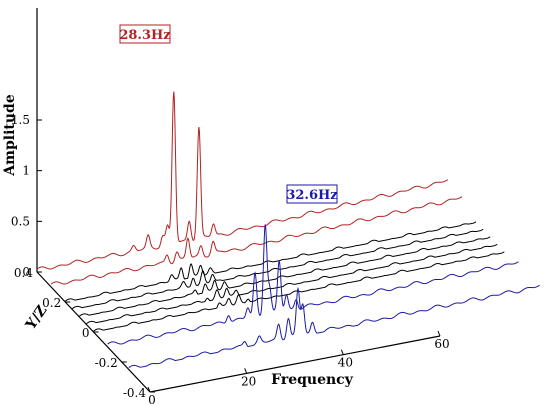  What do you see at coordinates (86, 333) in the screenshot?
I see `yz-tick-label-2: 0` at bounding box center [86, 333].